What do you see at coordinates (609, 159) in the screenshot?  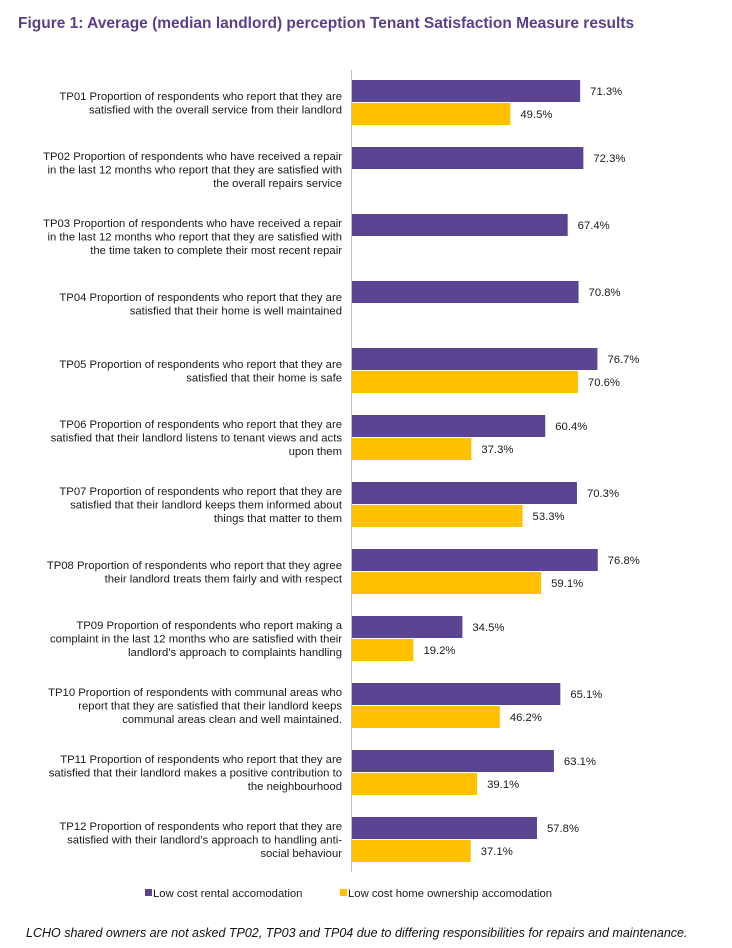 I see `value-label: 72.3%` at bounding box center [609, 159].